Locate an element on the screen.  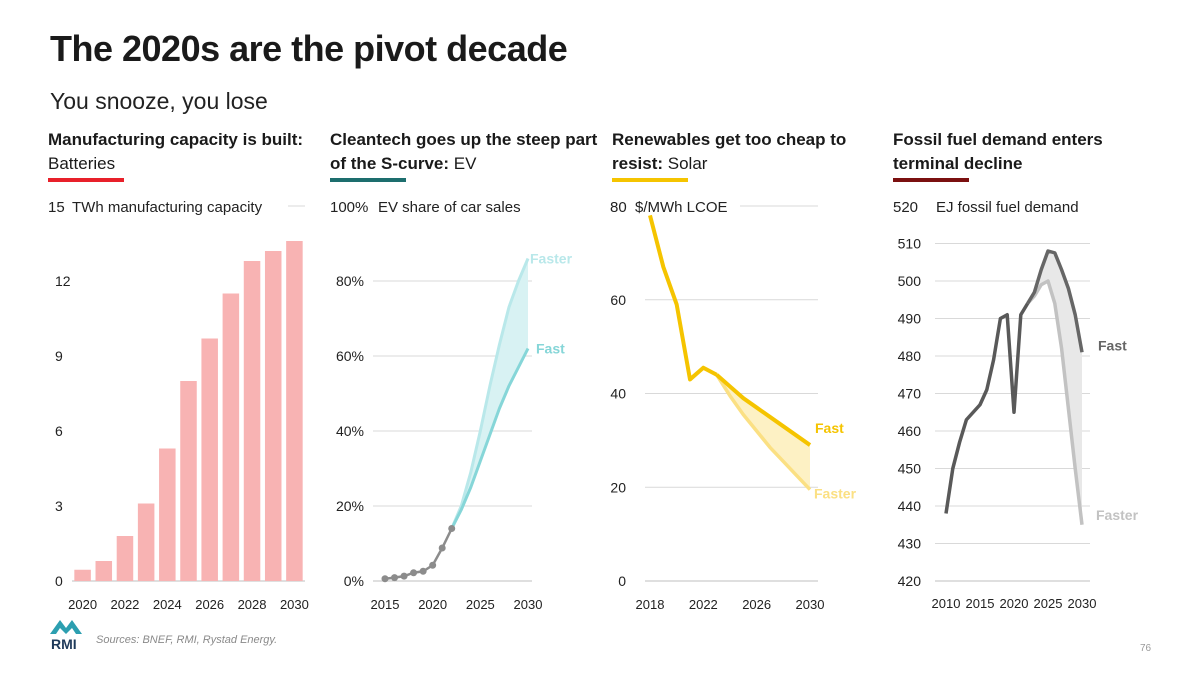
y-axis-label: EV share of car sales is located at coordinates (449, 207).